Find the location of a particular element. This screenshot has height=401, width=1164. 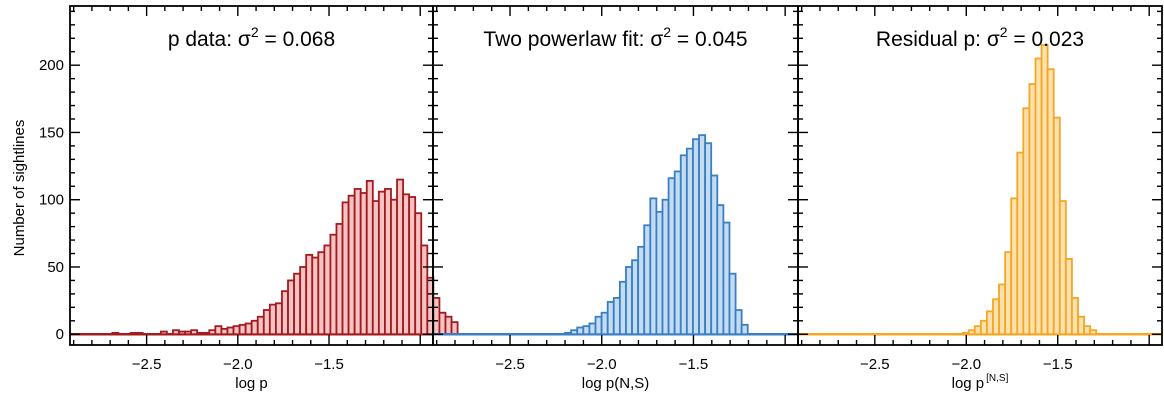

y-tick-label: 100 is located at coordinates (51, 200).